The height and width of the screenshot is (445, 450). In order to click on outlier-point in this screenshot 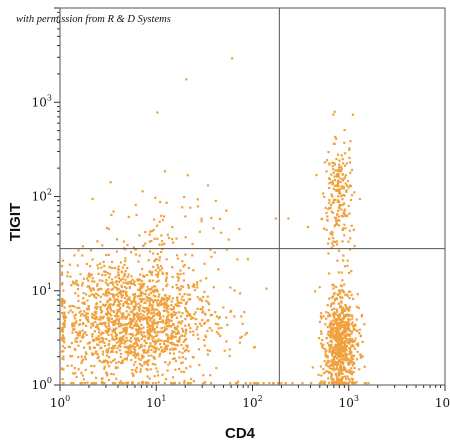, I will do `click(288, 218)`.